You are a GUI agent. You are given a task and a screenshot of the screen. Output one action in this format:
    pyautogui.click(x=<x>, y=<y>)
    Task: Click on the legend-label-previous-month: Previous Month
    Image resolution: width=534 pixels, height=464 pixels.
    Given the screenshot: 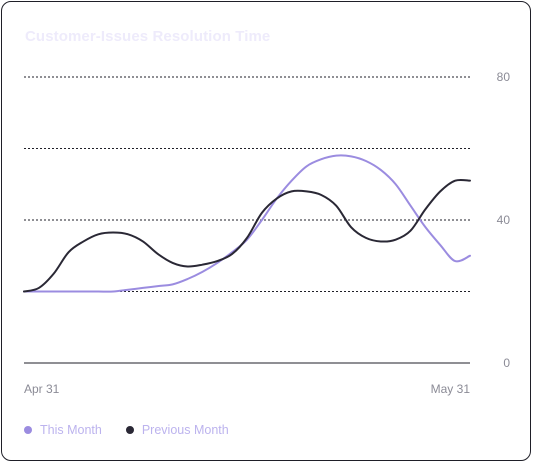 What is the action you would take?
    pyautogui.click(x=185, y=430)
    